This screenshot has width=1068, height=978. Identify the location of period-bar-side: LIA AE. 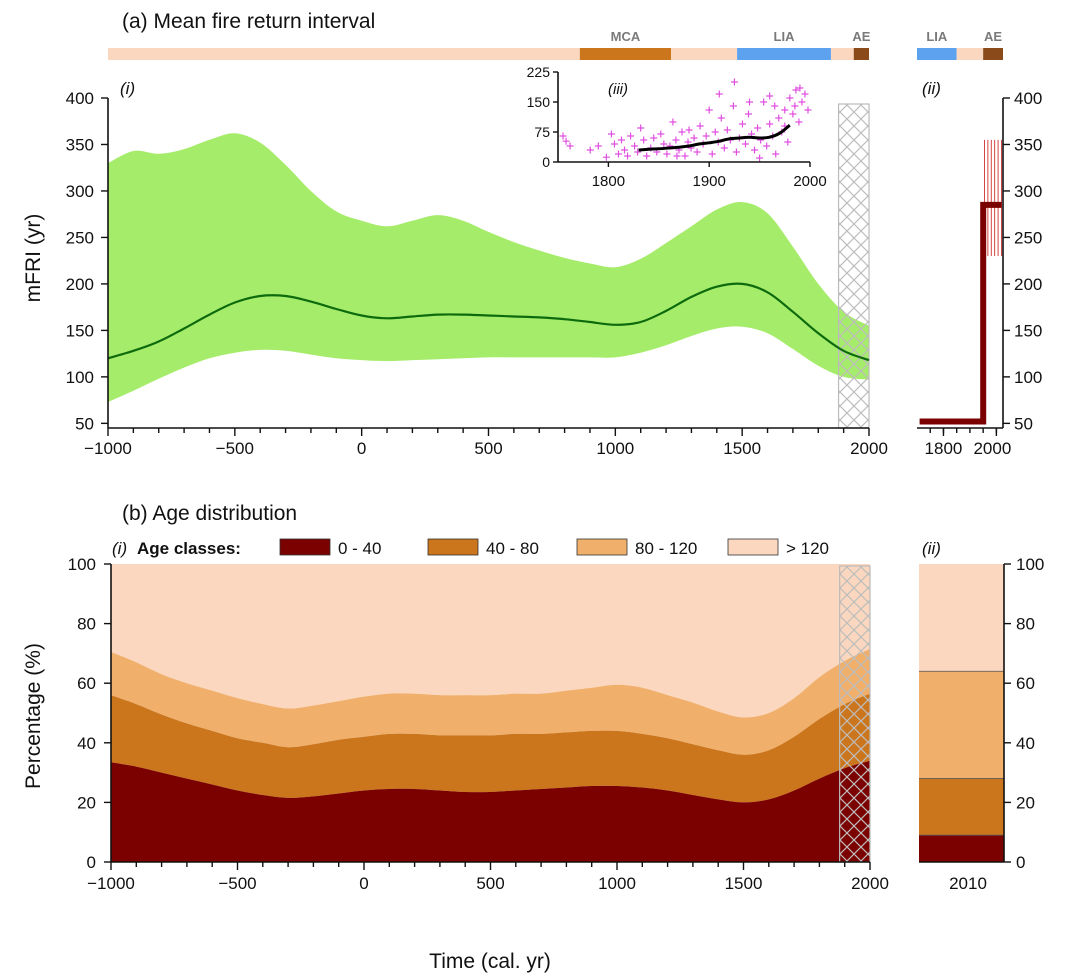
(960, 44).